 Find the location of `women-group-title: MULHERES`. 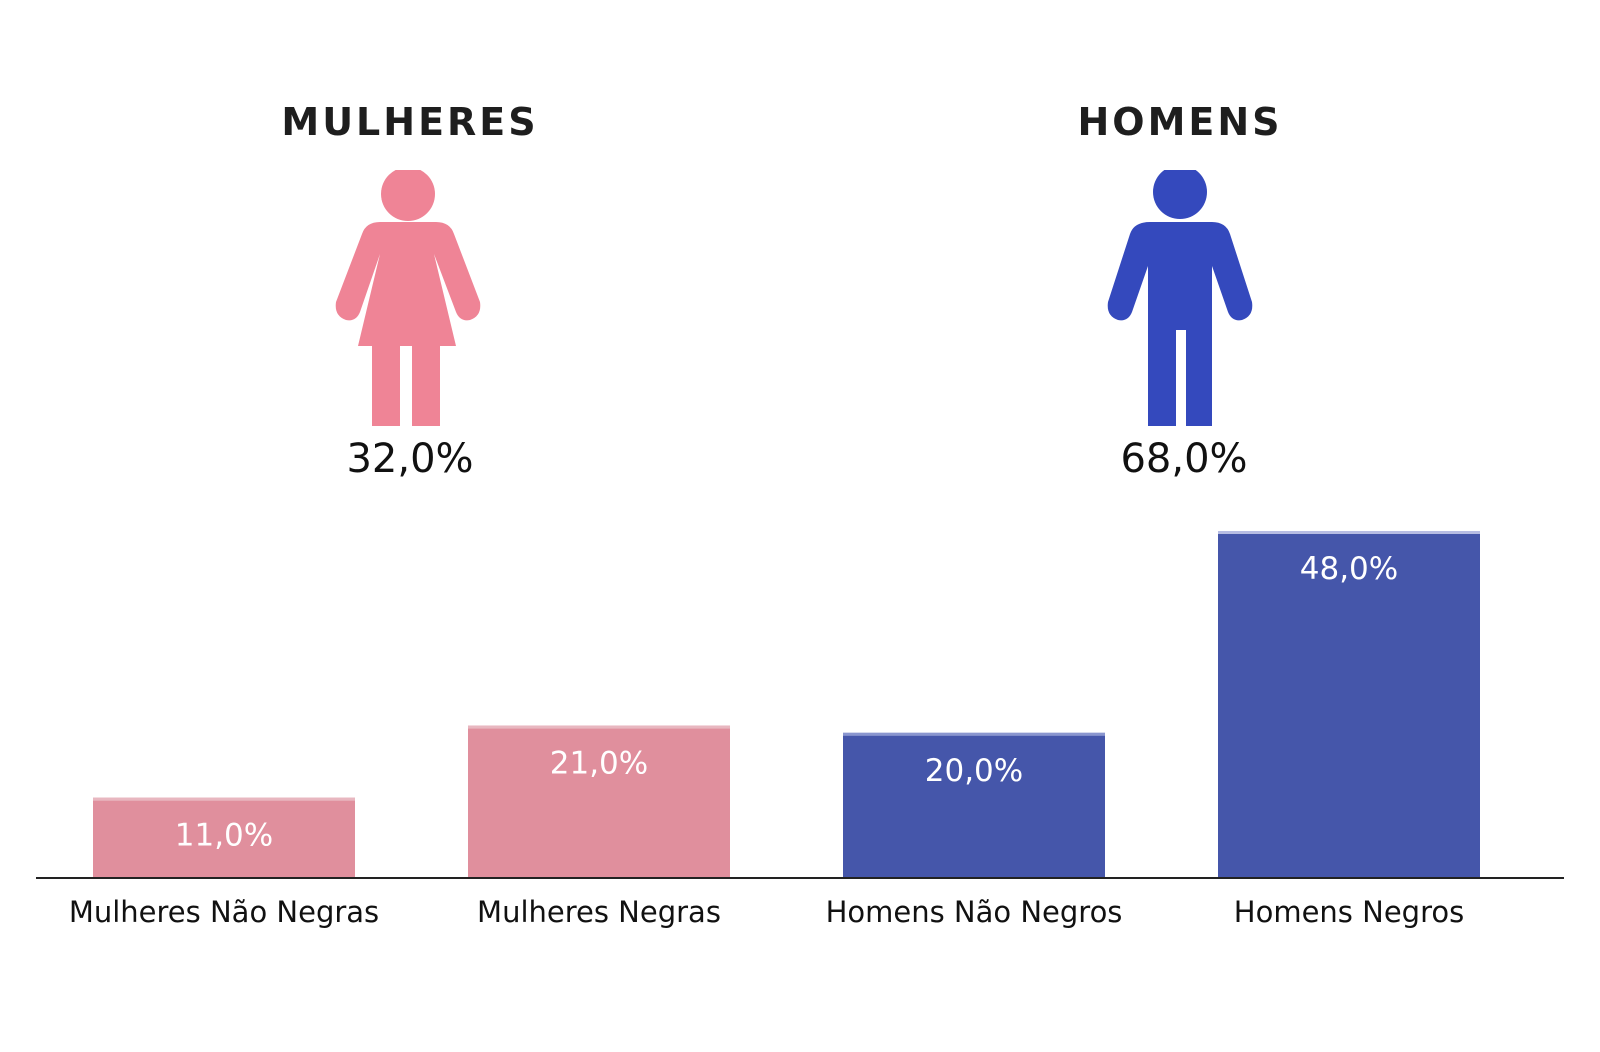

women-group-title: MULHERES is located at coordinates (410, 122).